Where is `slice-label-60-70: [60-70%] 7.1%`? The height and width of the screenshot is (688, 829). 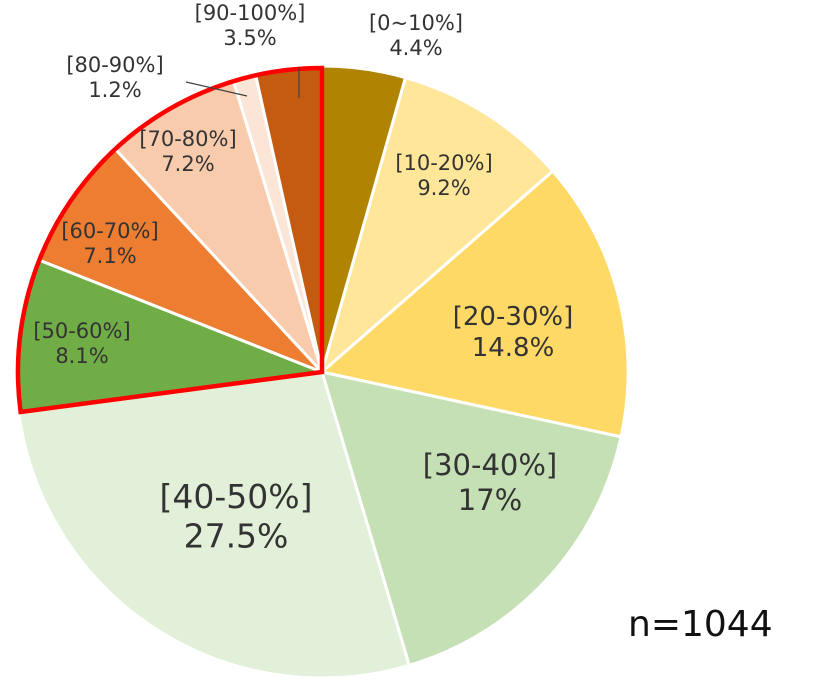
slice-label-60-70: [60-70%] 7.1% is located at coordinates (109, 243).